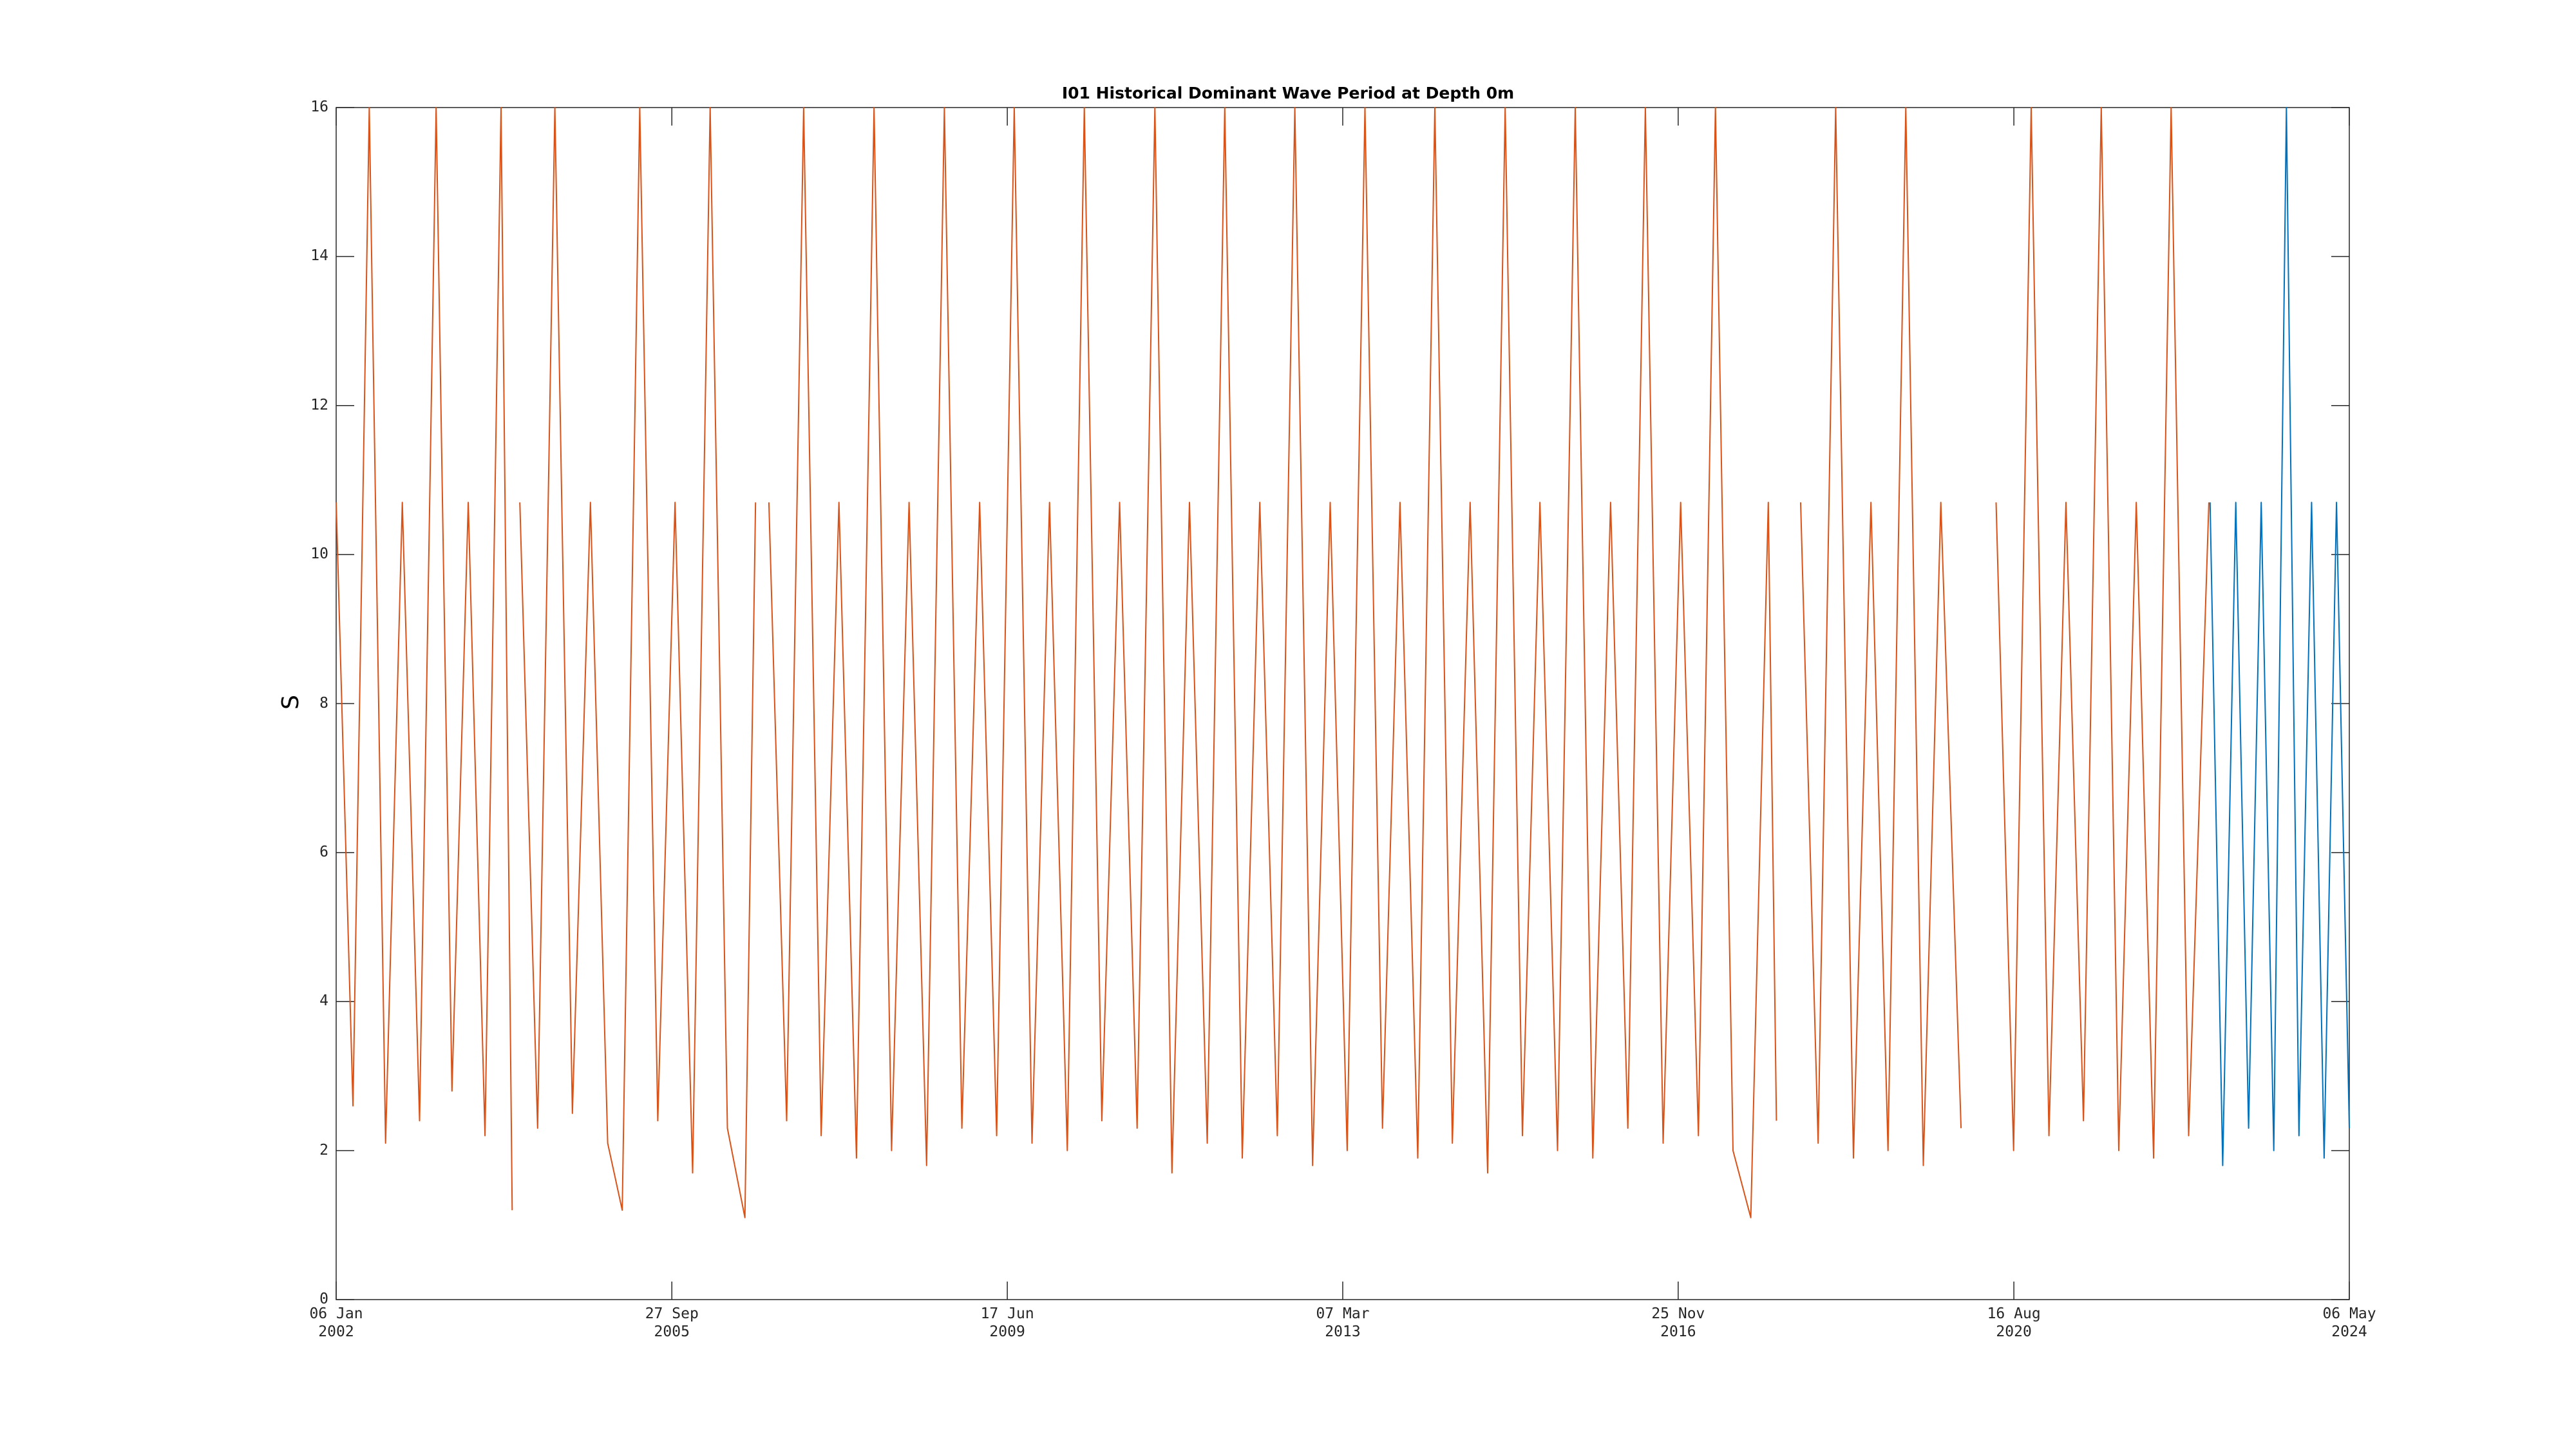  What do you see at coordinates (2279, 636) in the screenshot?
I see `data-line` at bounding box center [2279, 636].